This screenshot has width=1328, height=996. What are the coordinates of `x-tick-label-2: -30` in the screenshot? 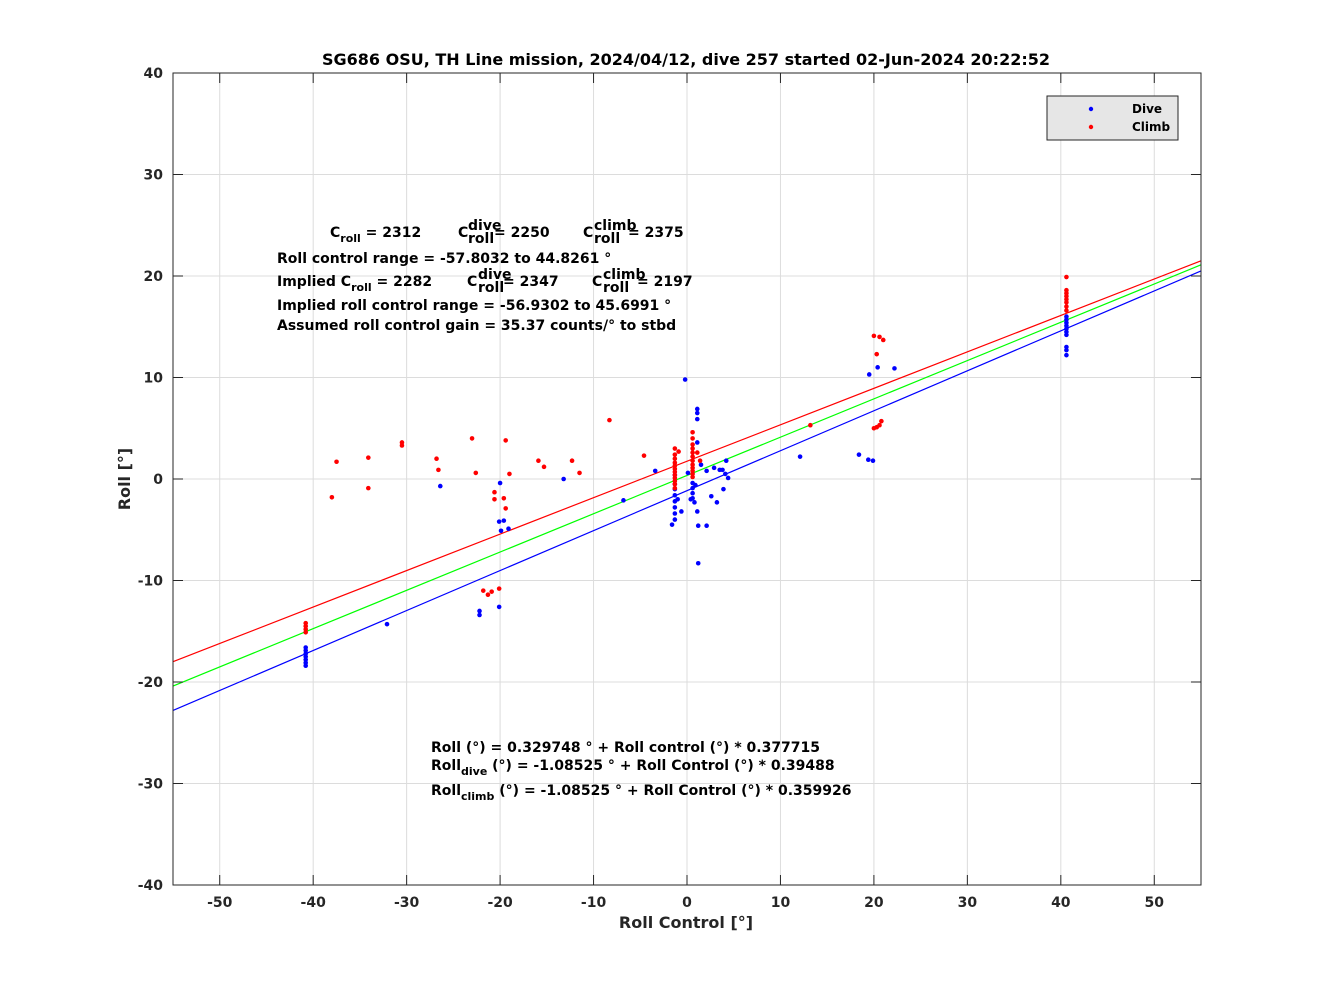 It's located at (407, 903).